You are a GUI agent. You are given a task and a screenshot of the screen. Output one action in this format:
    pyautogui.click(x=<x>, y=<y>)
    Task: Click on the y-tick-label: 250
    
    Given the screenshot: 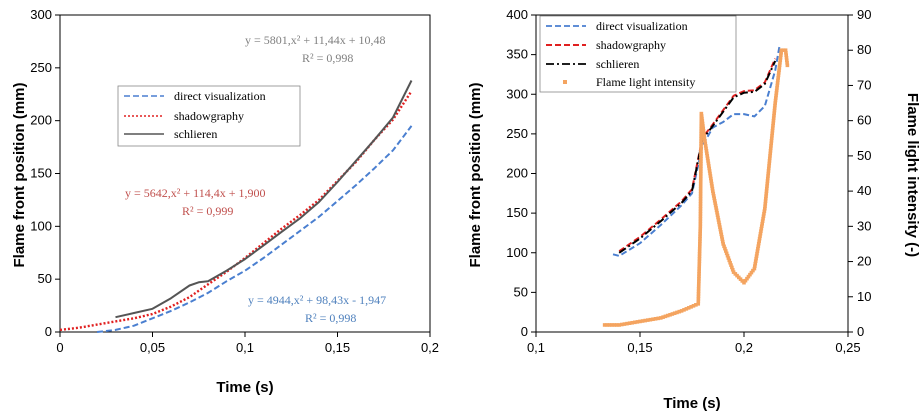 What is the action you would take?
    pyautogui.click(x=41, y=67)
    